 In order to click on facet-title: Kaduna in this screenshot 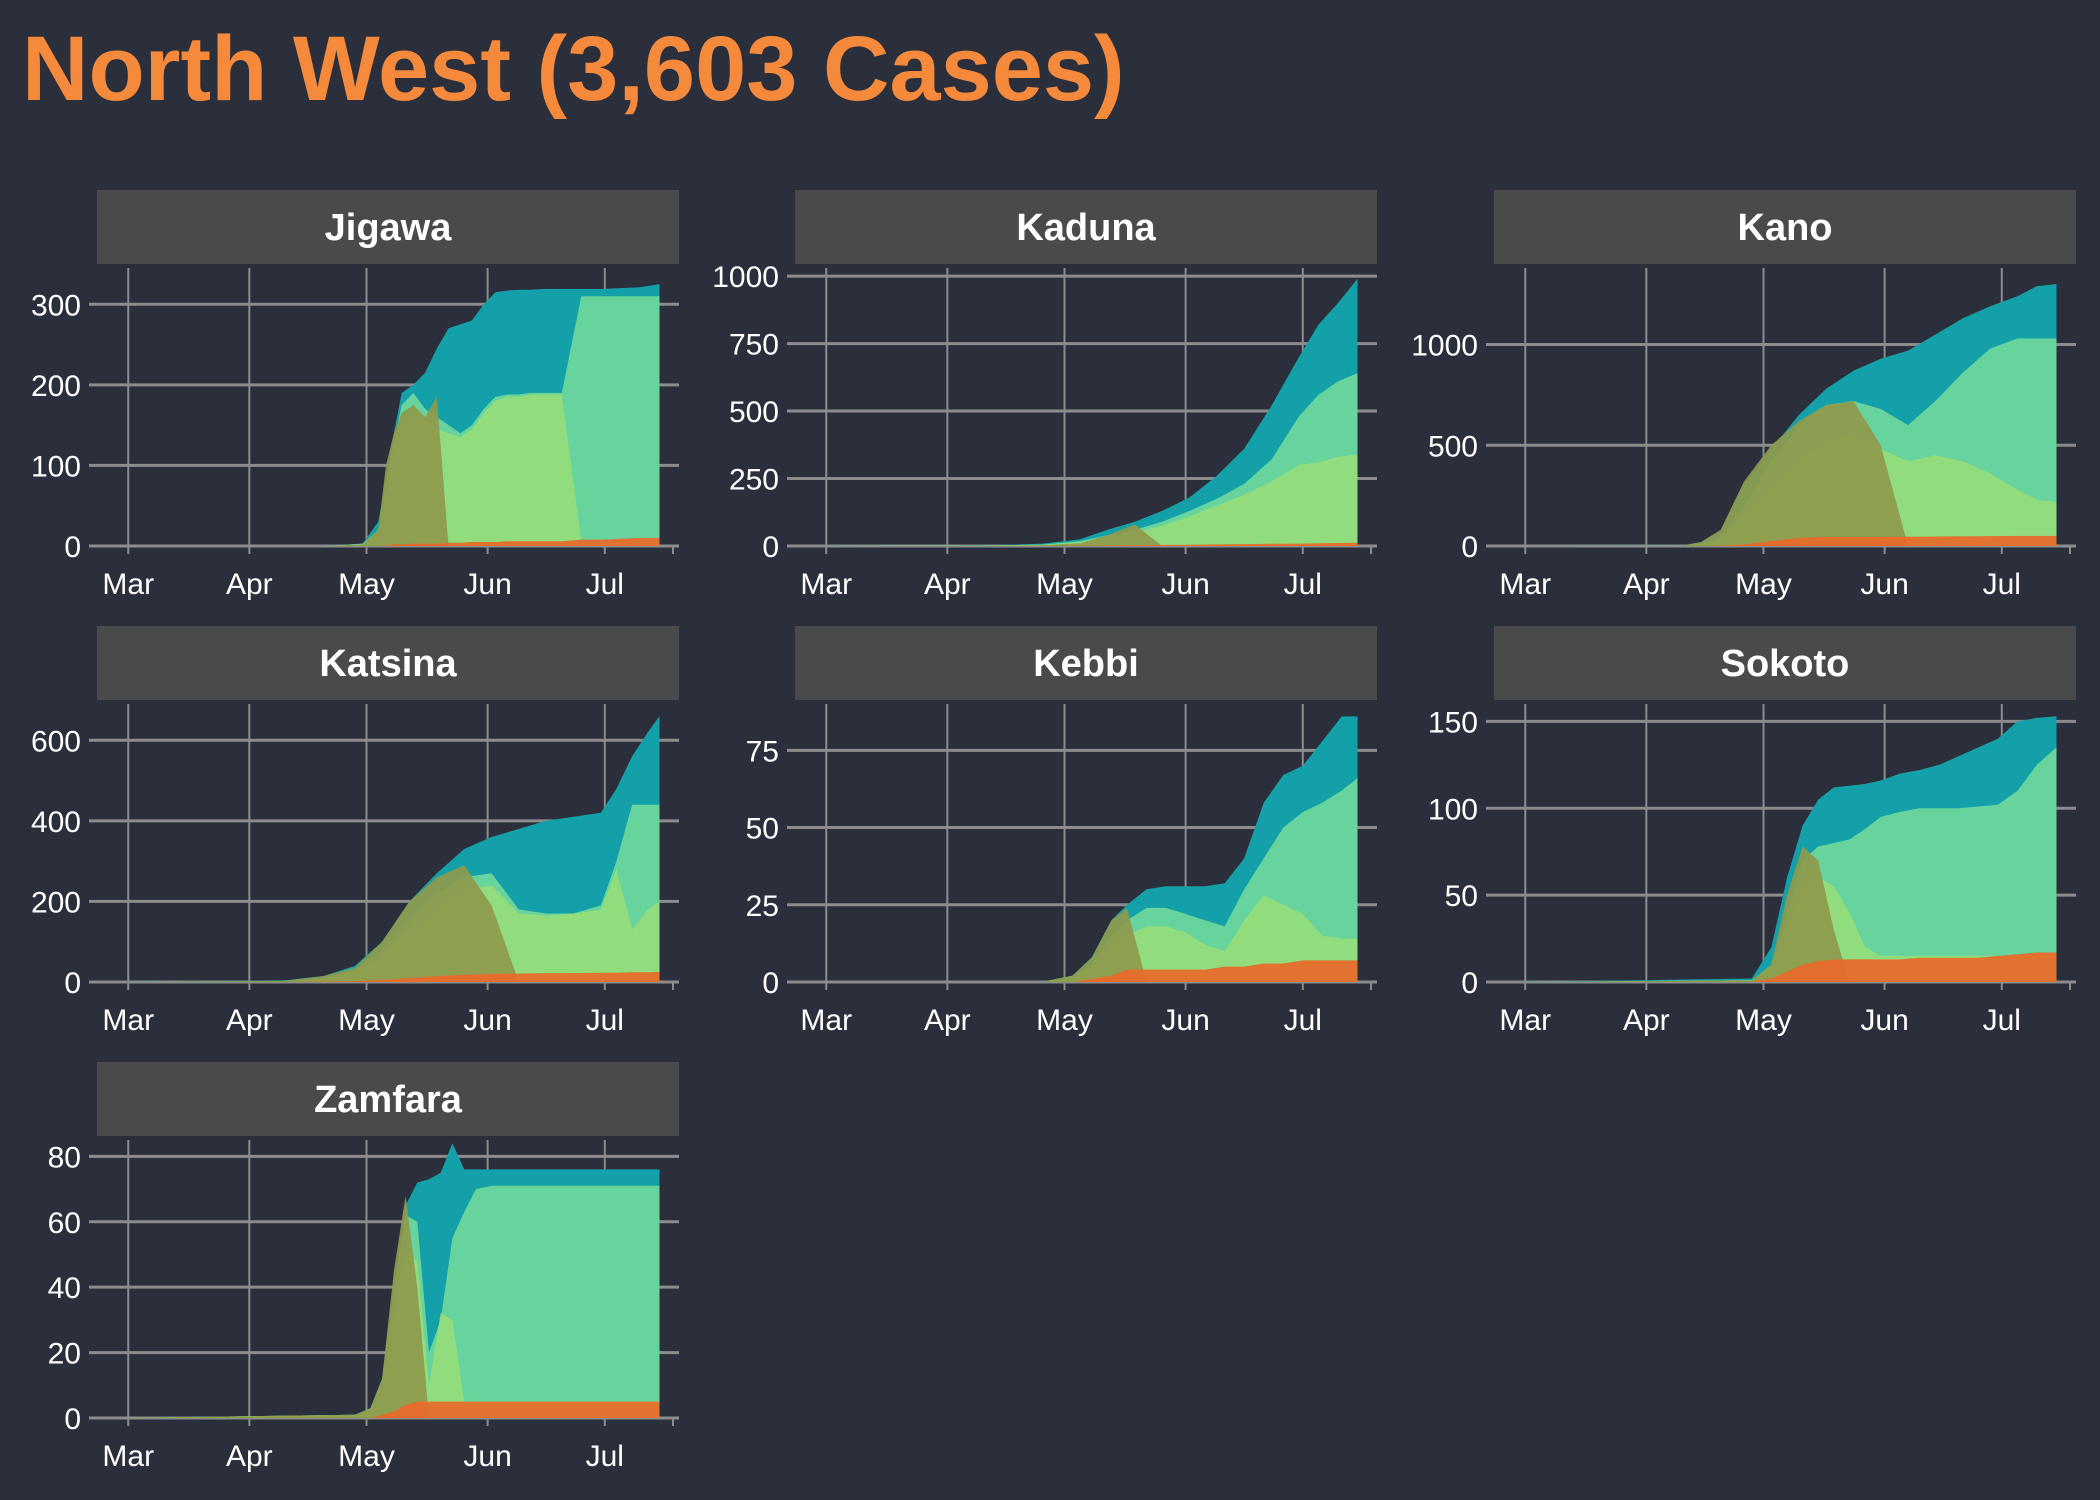, I will do `click(1086, 228)`.